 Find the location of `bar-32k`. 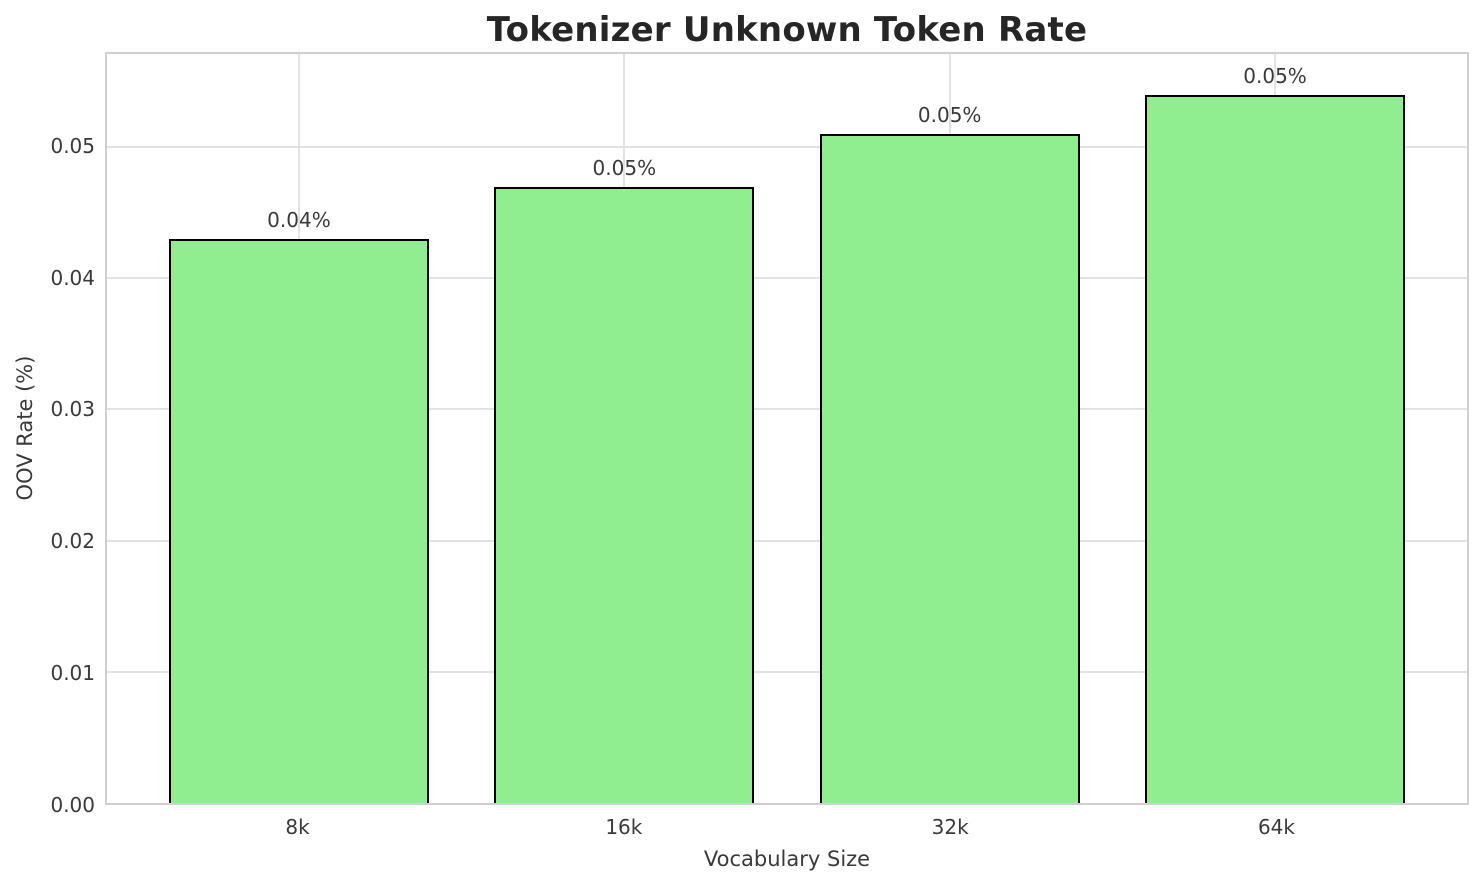

bar-32k is located at coordinates (949, 468).